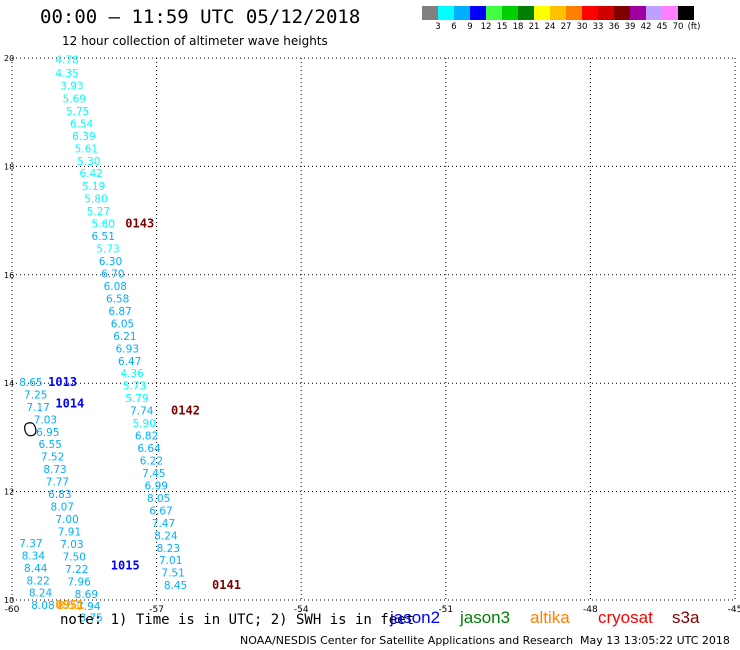 Image resolution: width=740 pixels, height=650 pixels. What do you see at coordinates (151, 462) in the screenshot?
I see `swh-value-label: 6.22` at bounding box center [151, 462].